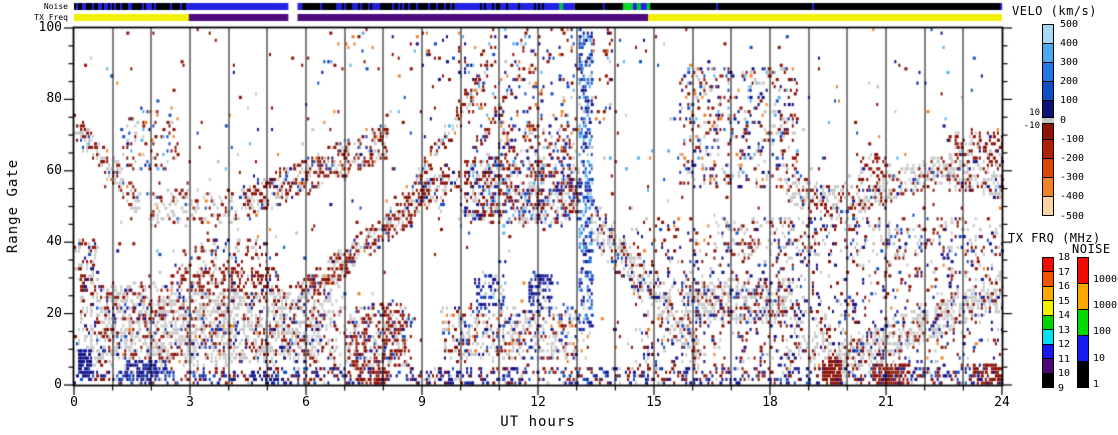 Image resolution: width=1118 pixels, height=435 pixels. Describe the element at coordinates (1031, 126) in the screenshot. I see `ground-scatter-lower-label: -10` at that location.